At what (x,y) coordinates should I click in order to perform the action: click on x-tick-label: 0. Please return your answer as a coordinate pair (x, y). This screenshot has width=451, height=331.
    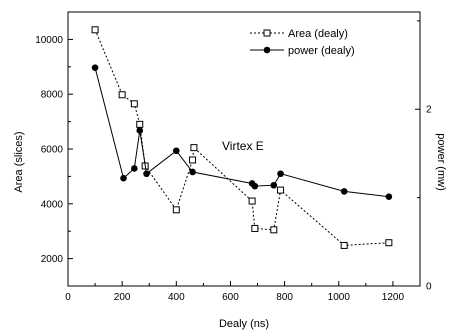
    Looking at the image, I should click on (68, 297).